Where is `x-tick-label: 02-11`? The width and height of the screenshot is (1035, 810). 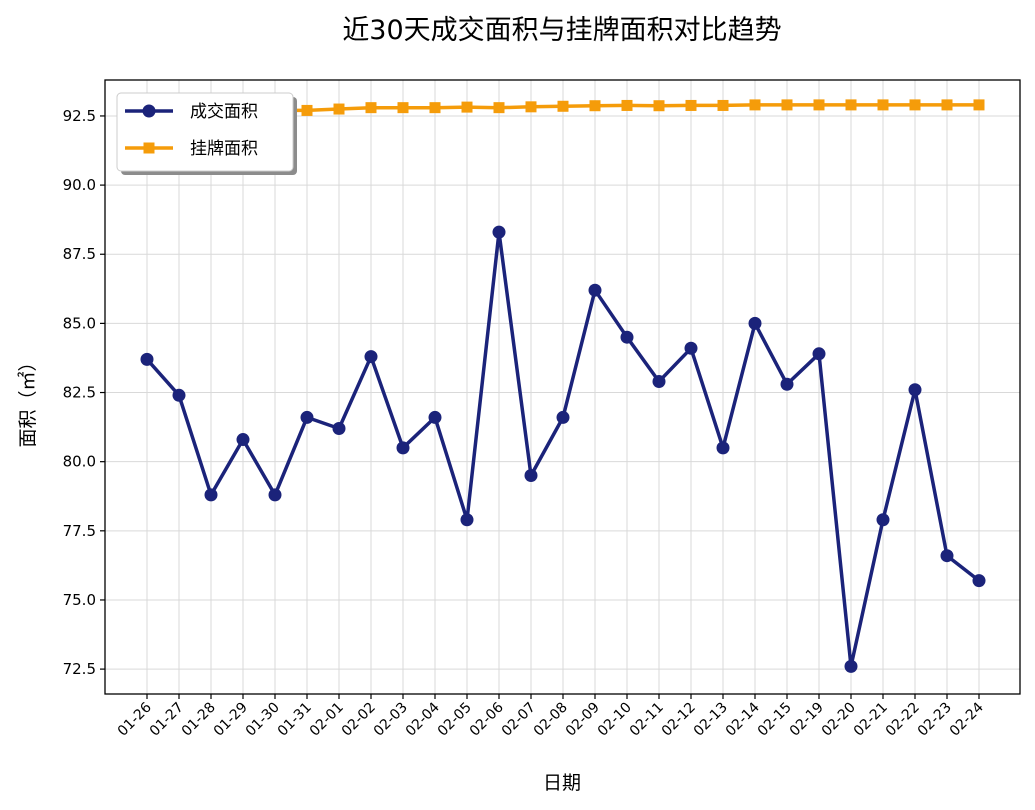
x-tick-label: 02-11 is located at coordinates (647, 720).